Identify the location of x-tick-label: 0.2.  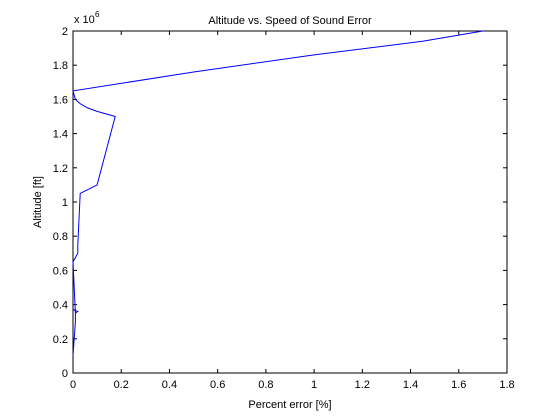
(121, 385).